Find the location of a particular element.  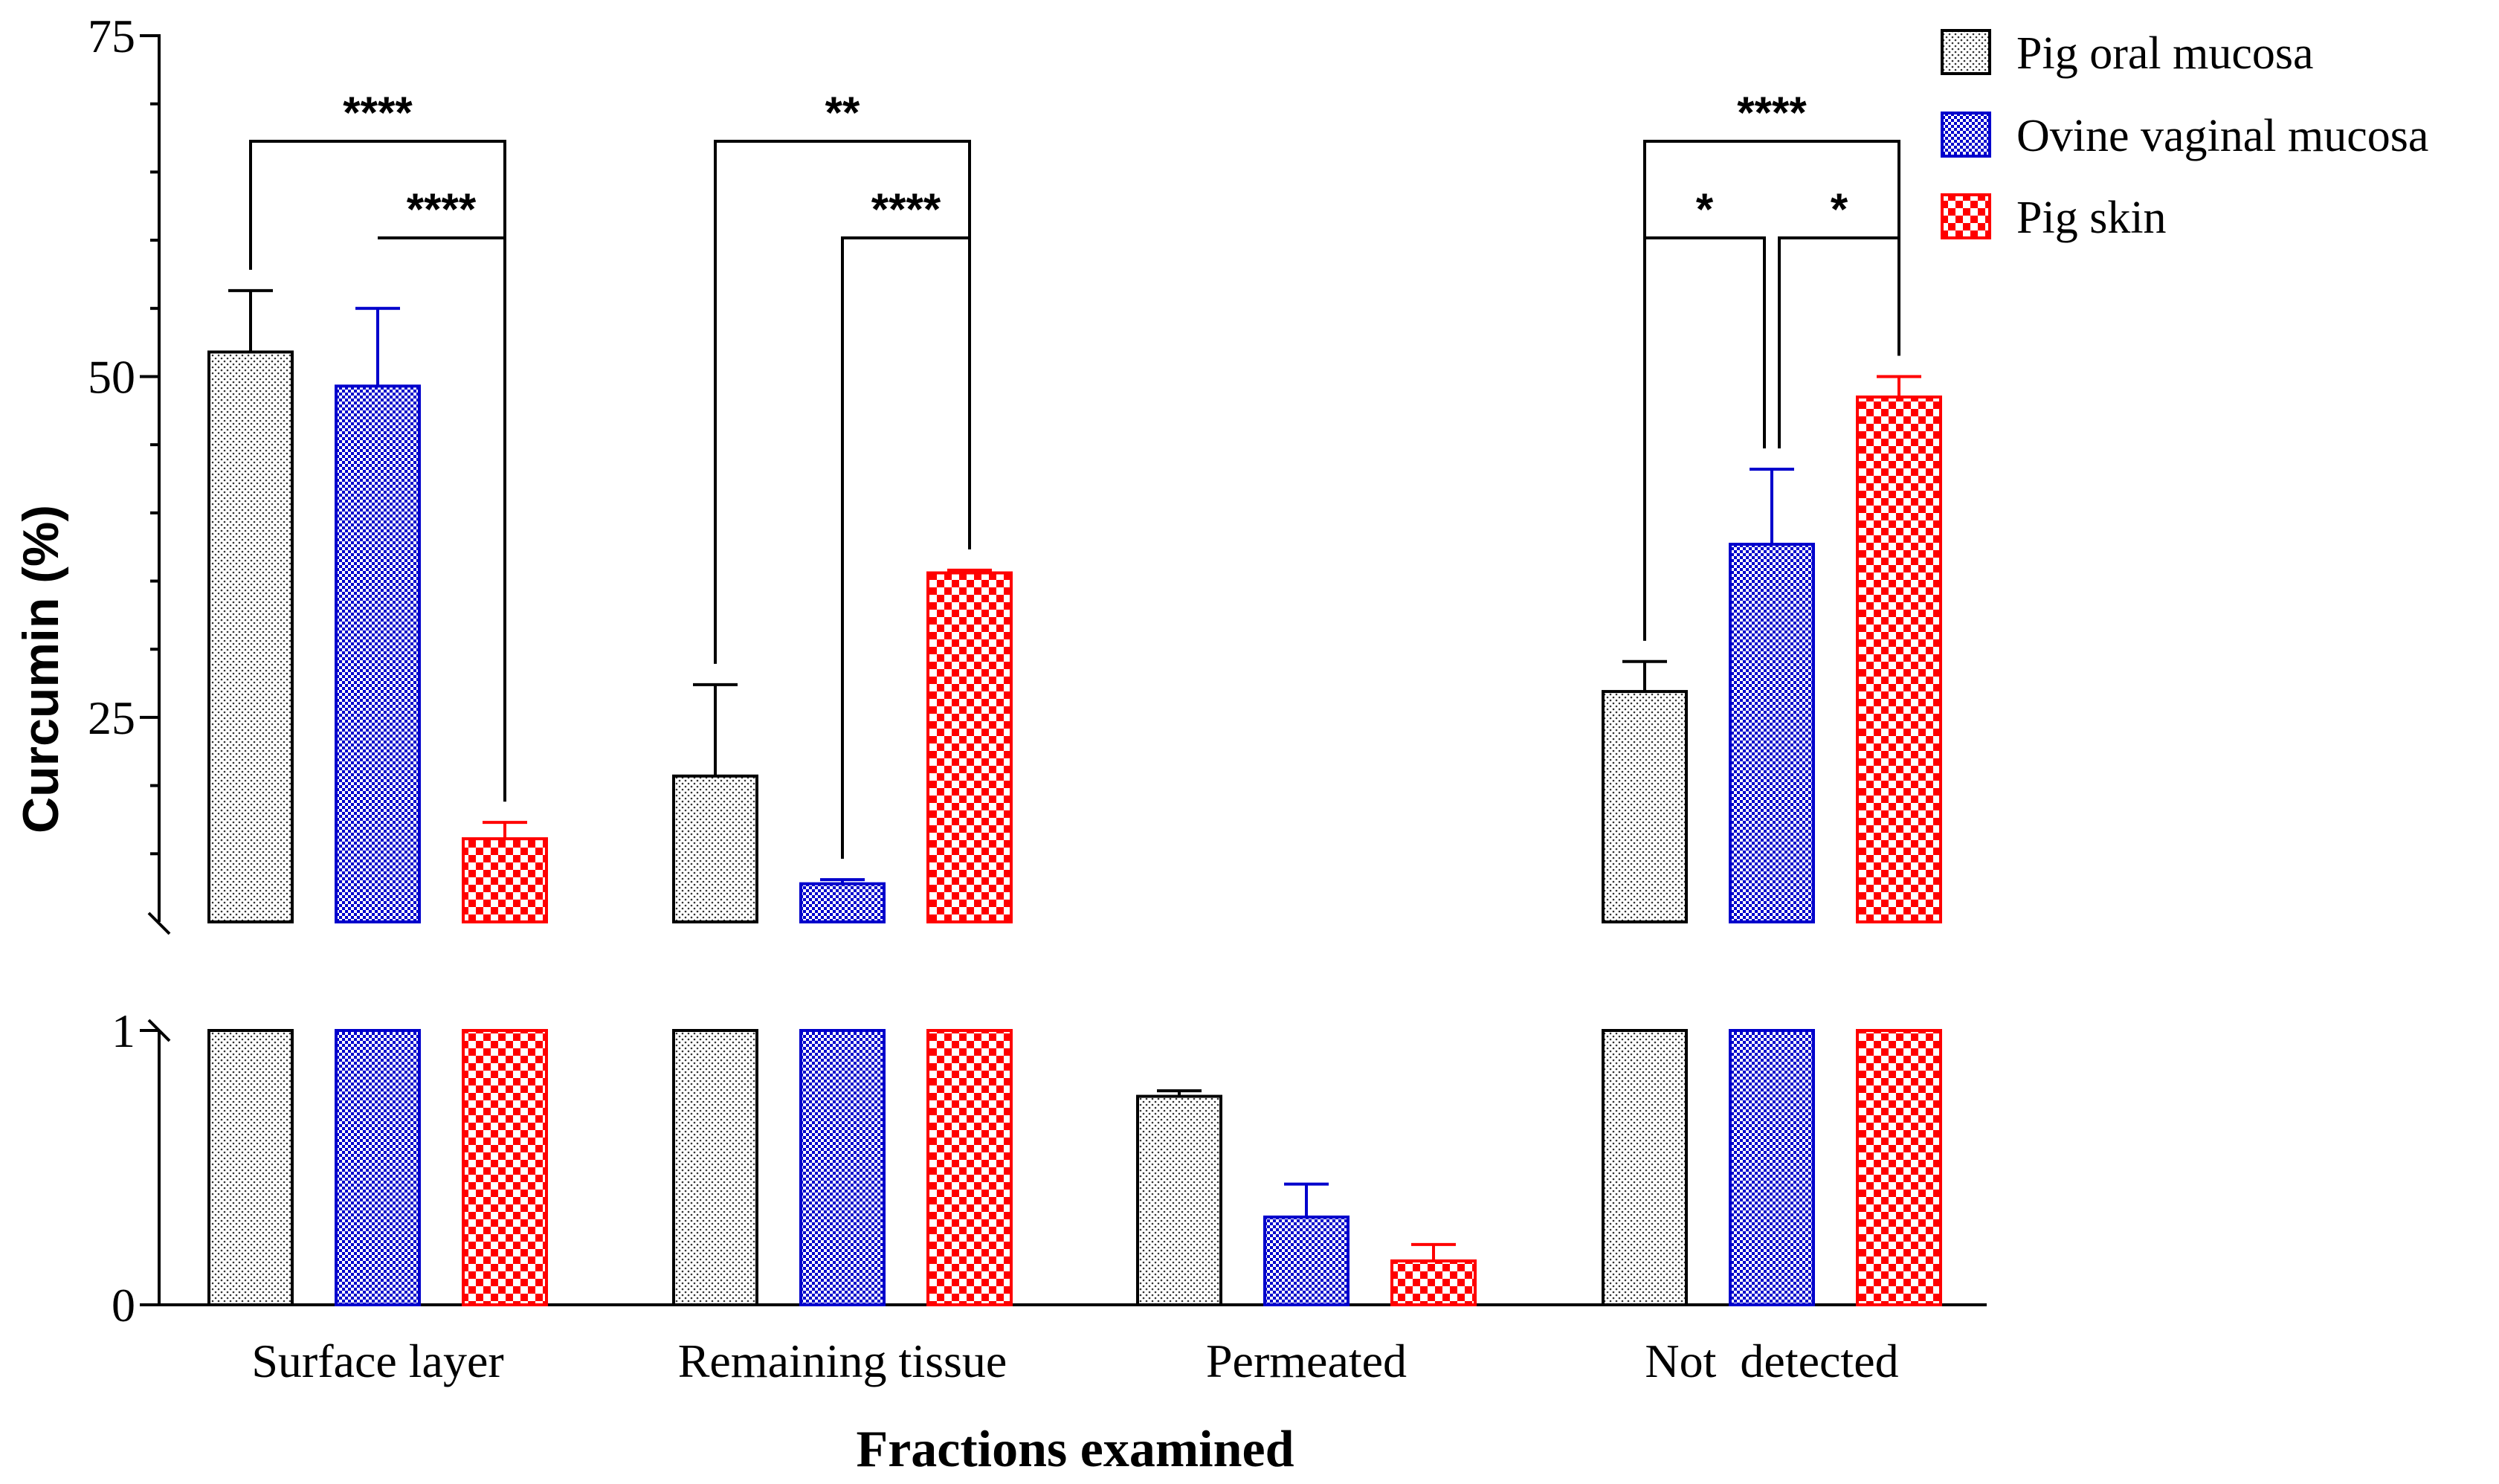

legend-item-ovine-vaginal-mucosa: Ovine vaginal mucosa is located at coordinates (2184, 136).